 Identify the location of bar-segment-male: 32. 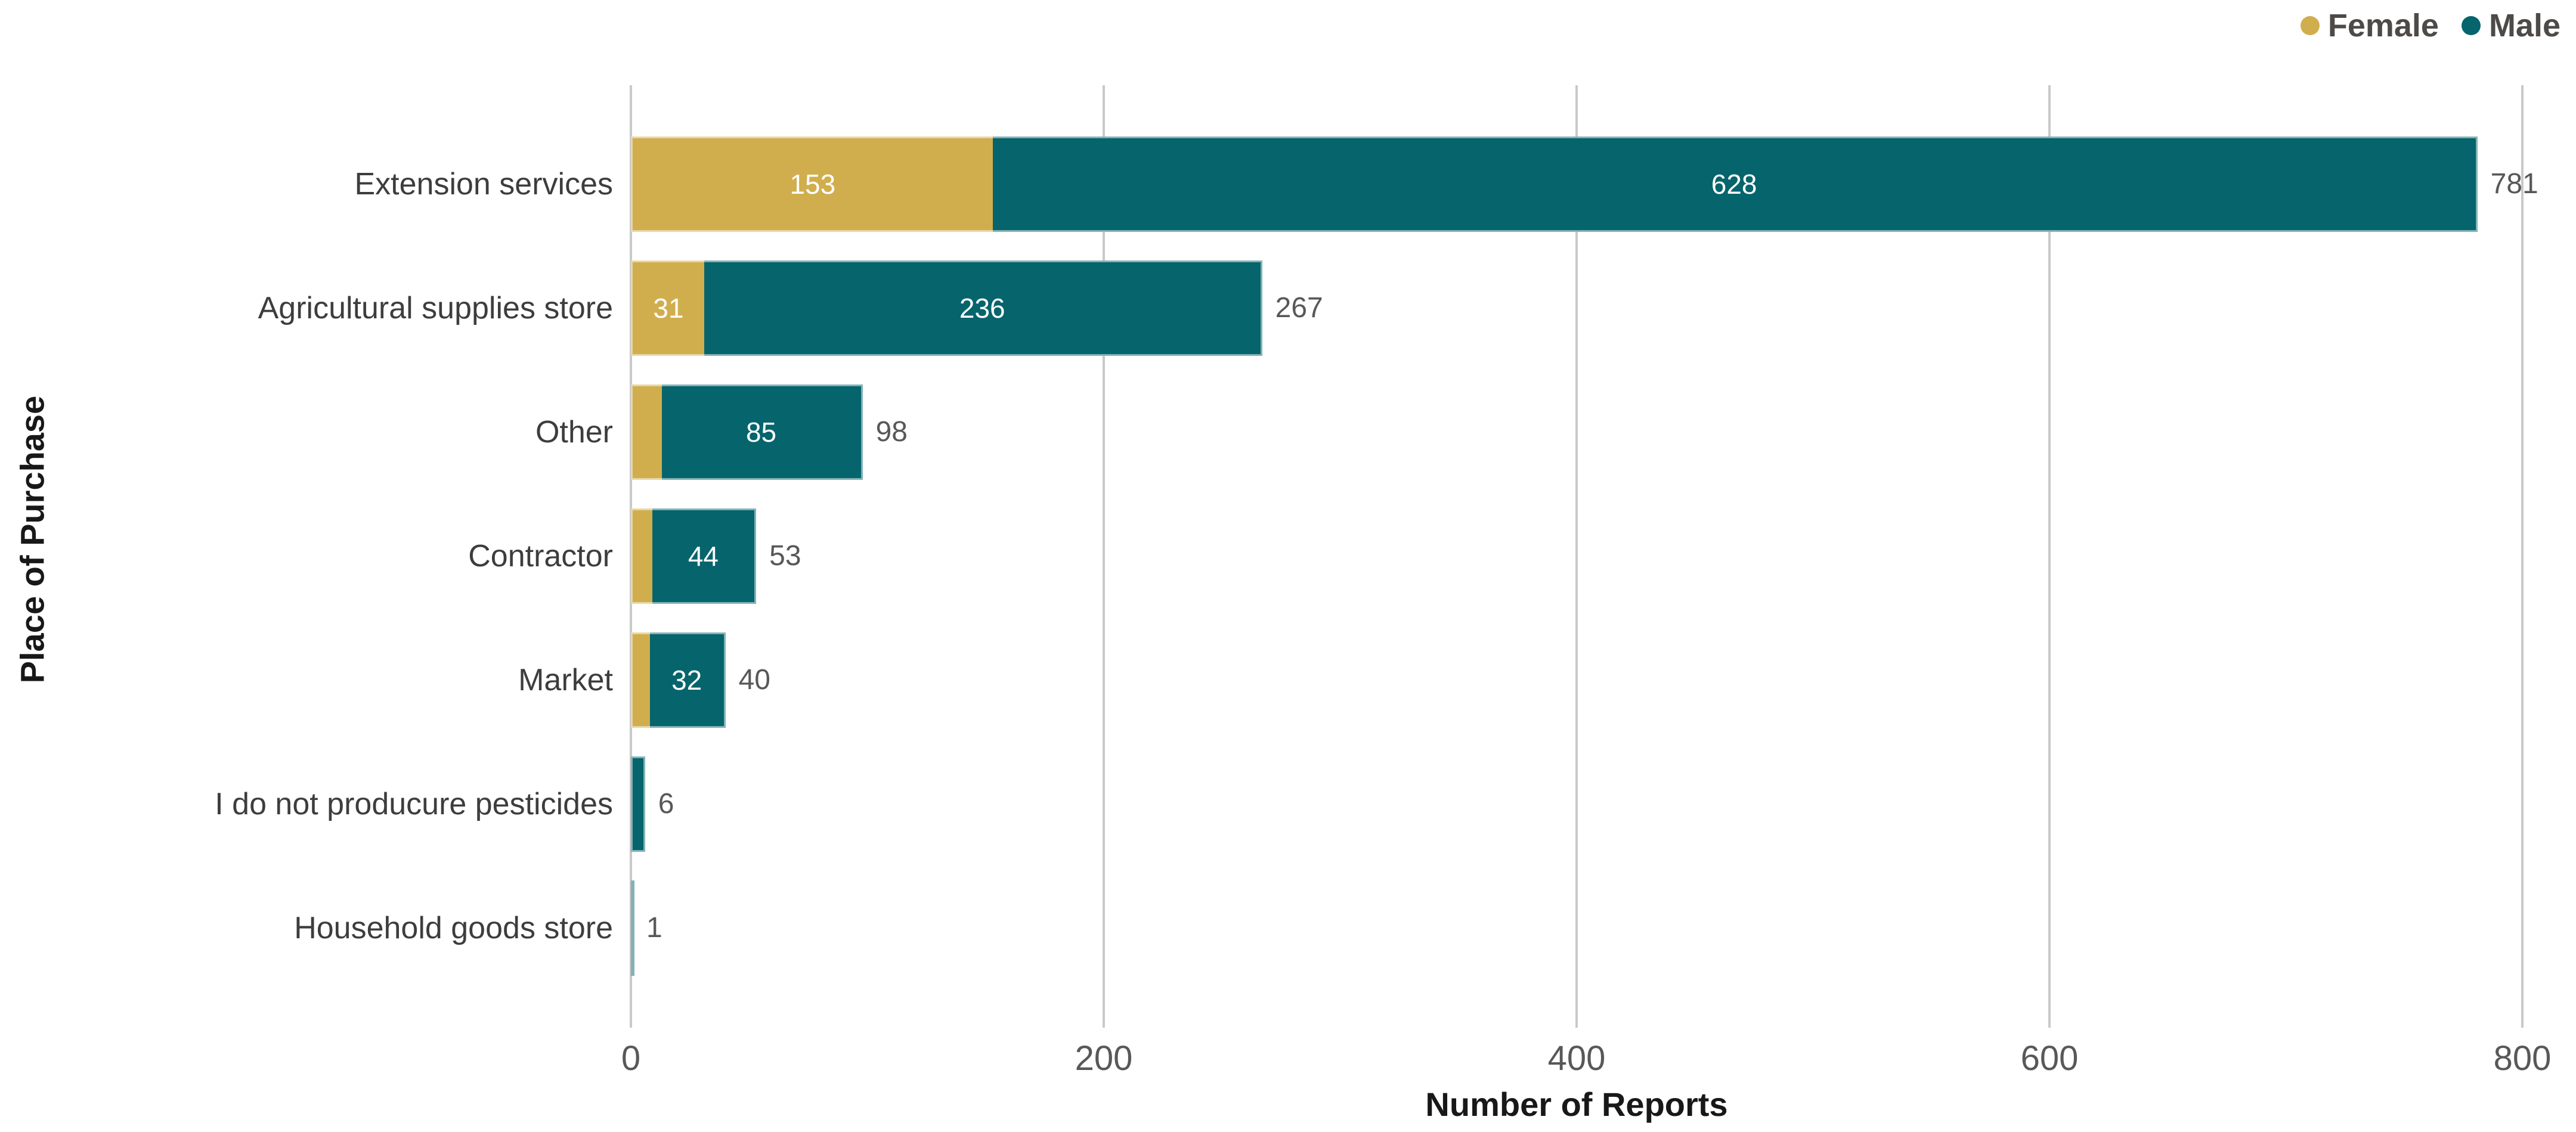
(688, 680).